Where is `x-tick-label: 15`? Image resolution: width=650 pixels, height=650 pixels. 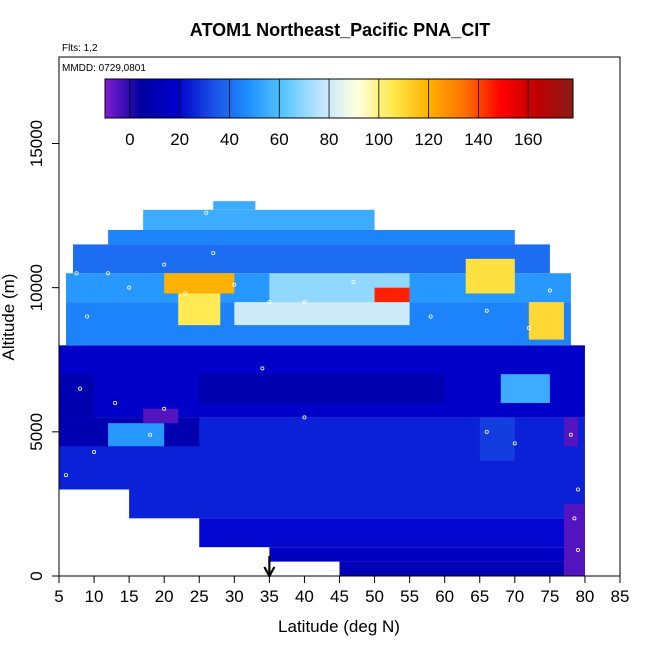
x-tick-label: 15 is located at coordinates (129, 596).